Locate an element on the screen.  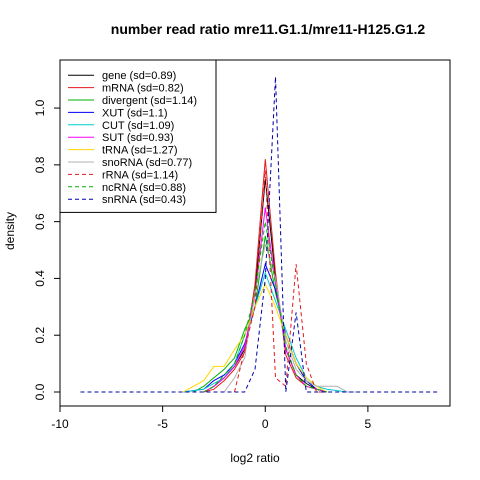
x-axis-label: log2 ratio is located at coordinates (255, 458).